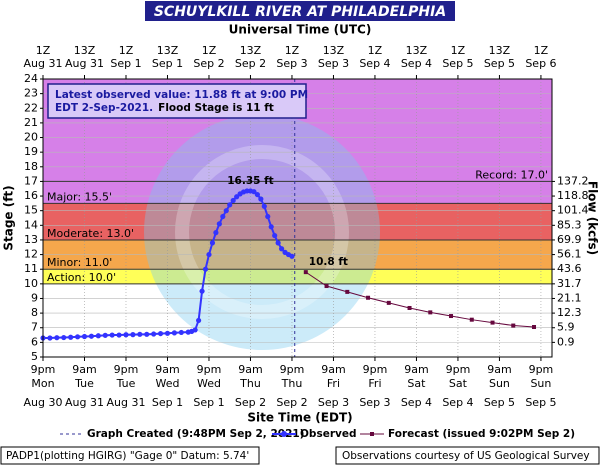  I want to click on y-tick-label: 19, so click(31, 151).